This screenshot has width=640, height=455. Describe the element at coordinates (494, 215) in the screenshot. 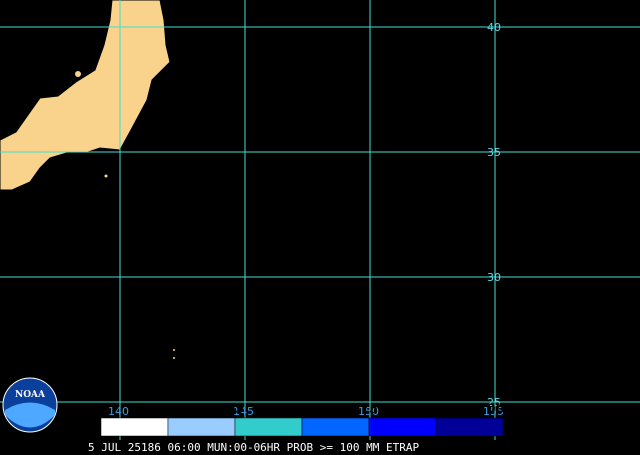

I see `latitude-labels: 40 35 30 25` at that location.